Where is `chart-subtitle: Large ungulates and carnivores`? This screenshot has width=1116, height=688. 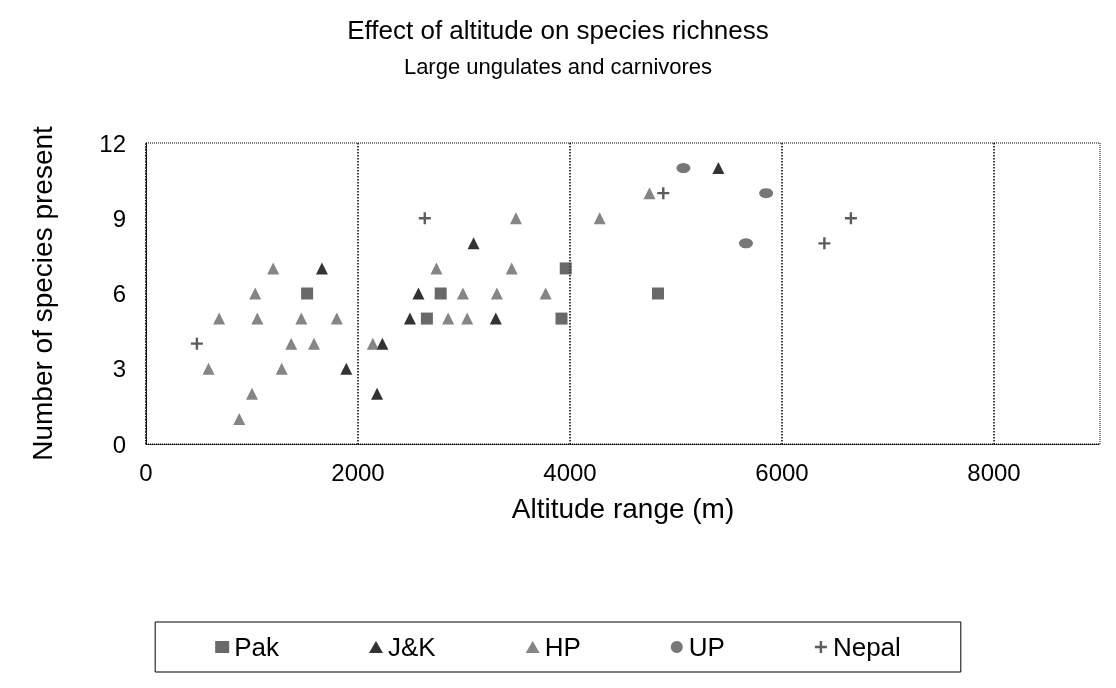 chart-subtitle: Large ungulates and carnivores is located at coordinates (558, 66).